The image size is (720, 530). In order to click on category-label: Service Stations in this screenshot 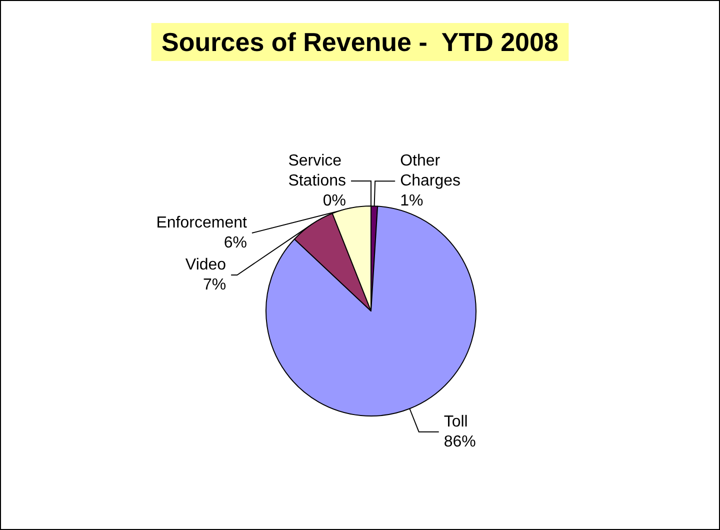, I will do `click(317, 171)`.